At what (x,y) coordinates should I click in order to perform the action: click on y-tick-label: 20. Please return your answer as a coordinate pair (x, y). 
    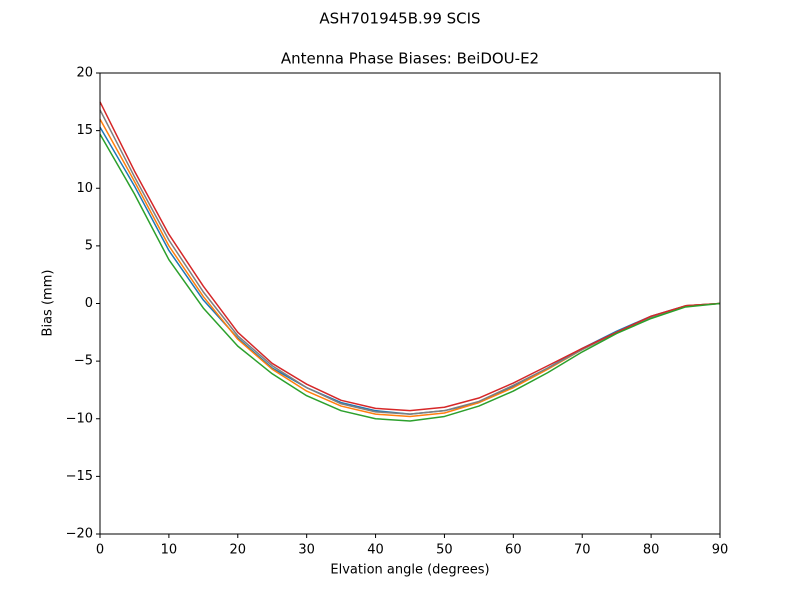
    Looking at the image, I should click on (84, 73).